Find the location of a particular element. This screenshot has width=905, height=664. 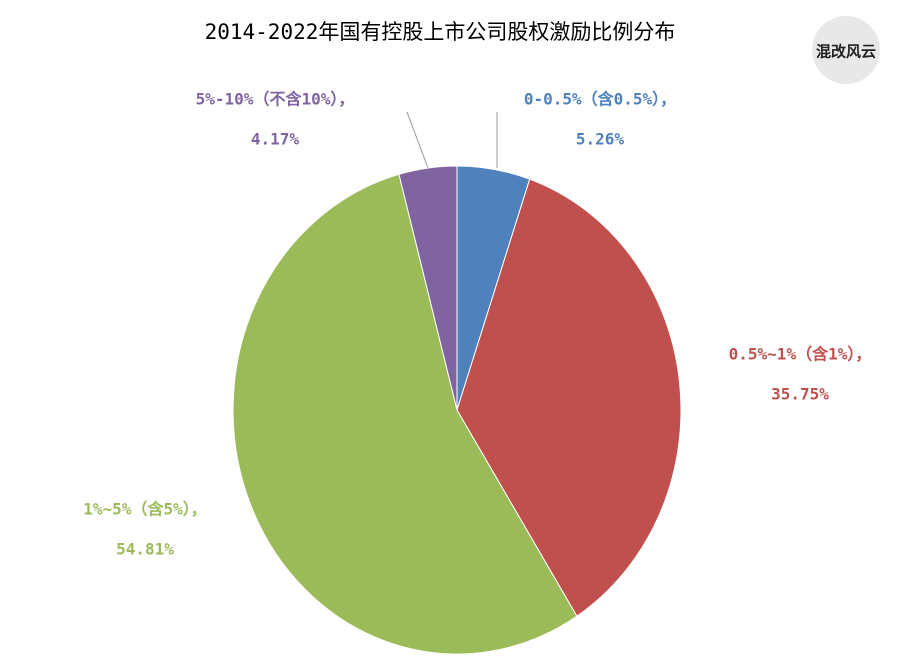

value-label: 54.81% is located at coordinates (145, 549).